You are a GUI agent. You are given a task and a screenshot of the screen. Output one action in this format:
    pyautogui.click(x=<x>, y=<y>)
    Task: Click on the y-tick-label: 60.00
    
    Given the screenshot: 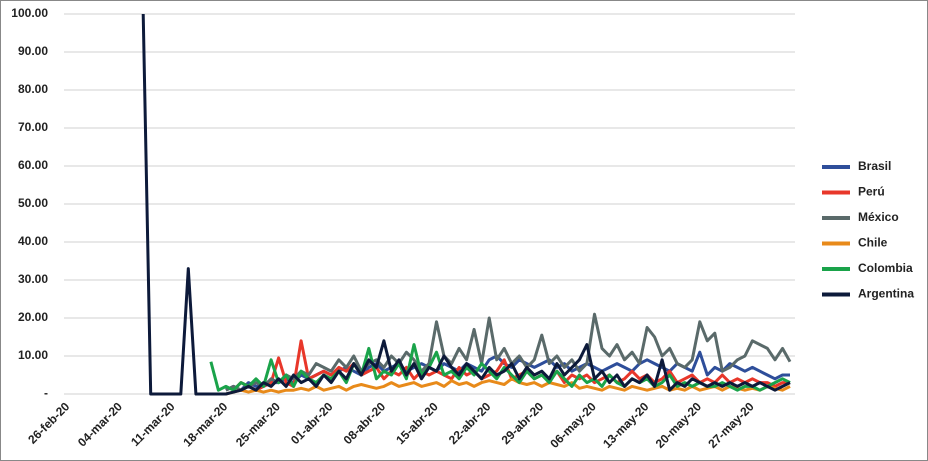 What is the action you would take?
    pyautogui.click(x=33, y=165)
    